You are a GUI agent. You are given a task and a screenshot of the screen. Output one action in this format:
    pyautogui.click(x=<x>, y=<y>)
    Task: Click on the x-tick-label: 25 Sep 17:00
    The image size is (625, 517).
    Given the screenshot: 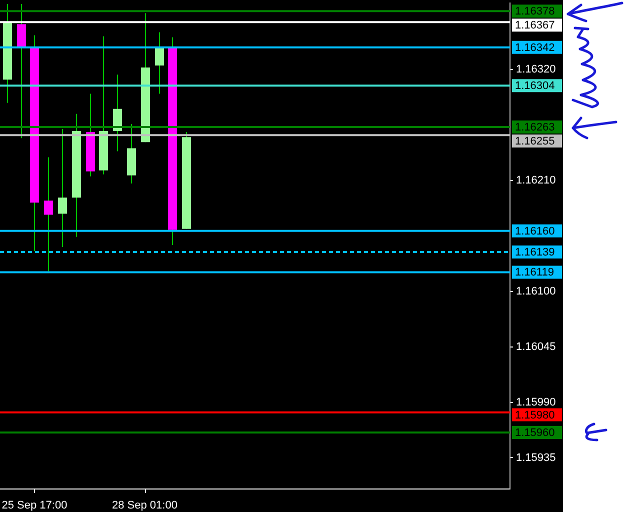 What is the action you would take?
    pyautogui.click(x=35, y=506)
    